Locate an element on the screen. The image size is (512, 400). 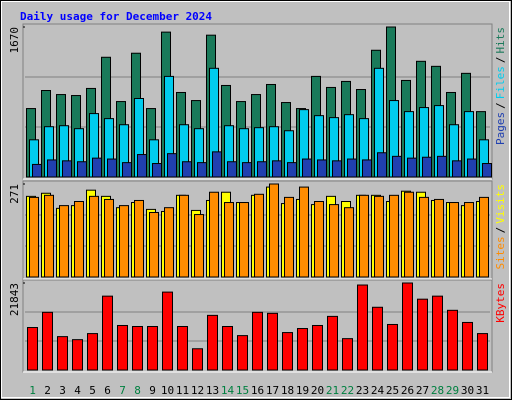
legend-entry: Hits is located at coordinates (500, 40).